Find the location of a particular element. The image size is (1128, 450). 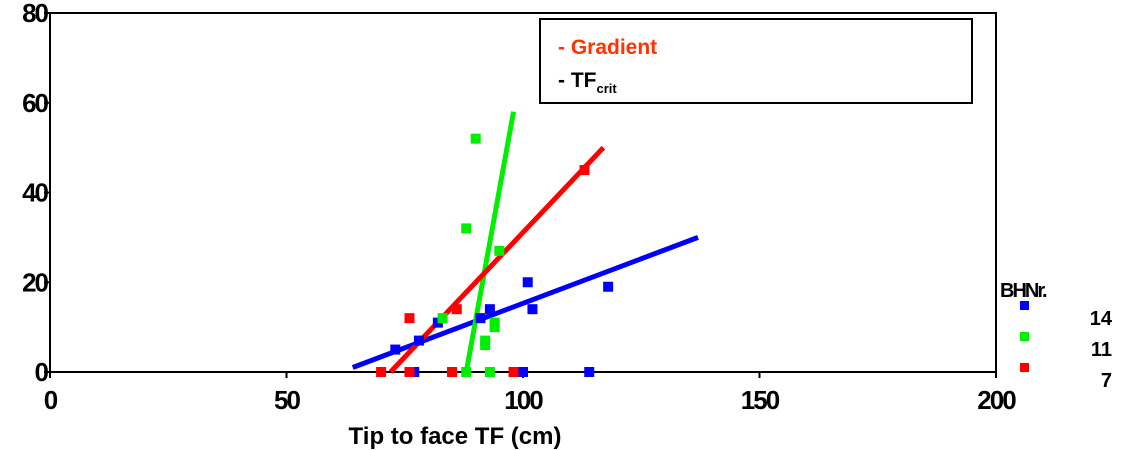

annotation-tfcrit: - TFcrit is located at coordinates (587, 82).